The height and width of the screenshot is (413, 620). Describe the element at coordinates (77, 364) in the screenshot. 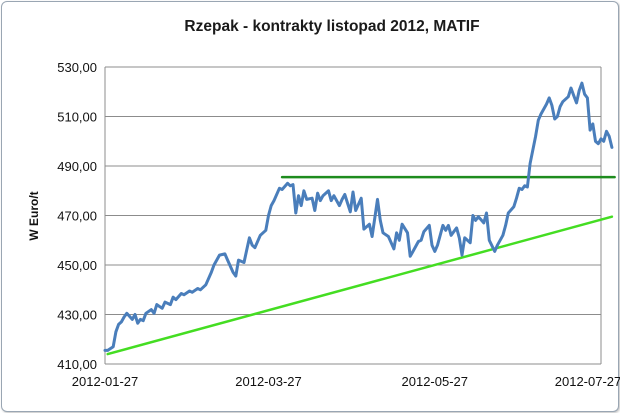

I see `y-tick-label: 410,00` at that location.